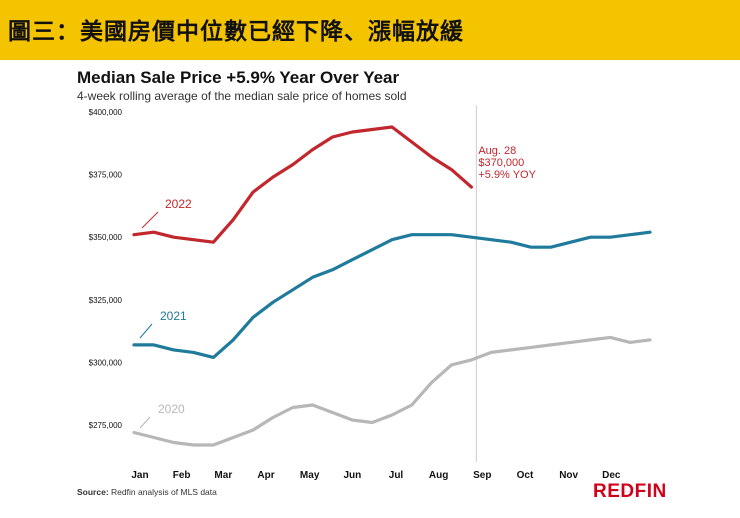 The width and height of the screenshot is (740, 518). What do you see at coordinates (106, 425) in the screenshot?
I see `y-tick-label: $275,000` at bounding box center [106, 425].